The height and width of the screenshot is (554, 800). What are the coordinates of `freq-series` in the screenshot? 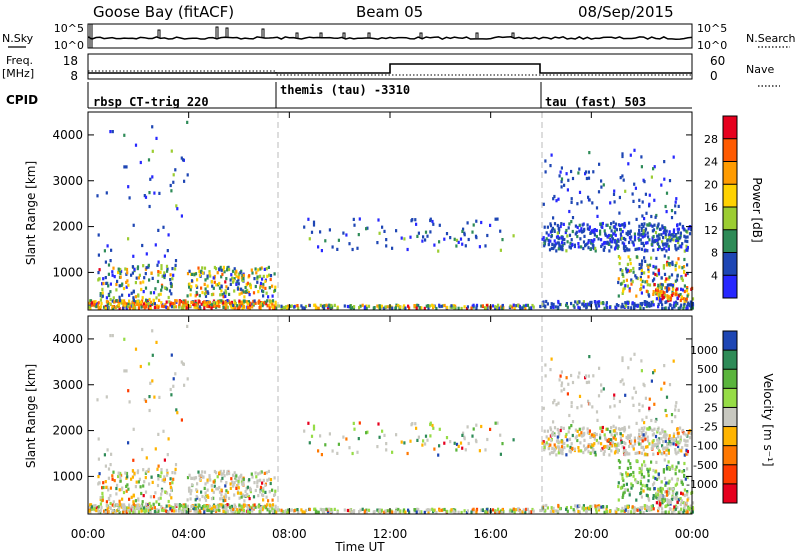 It's located at (390, 68).